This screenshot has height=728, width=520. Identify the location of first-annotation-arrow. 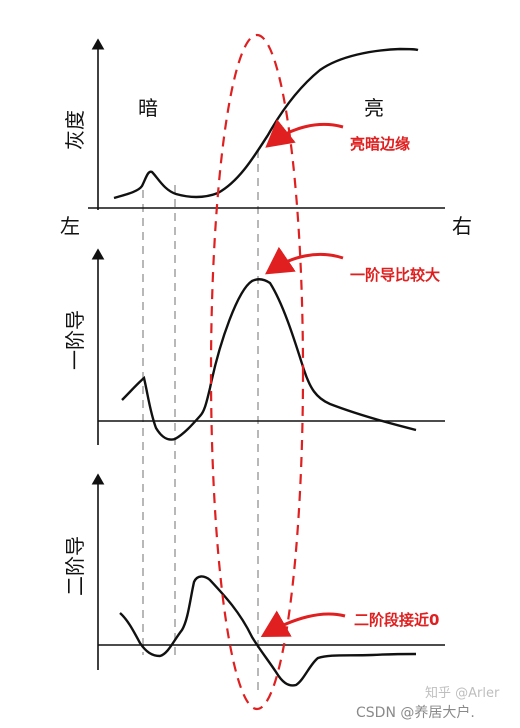
(304, 260).